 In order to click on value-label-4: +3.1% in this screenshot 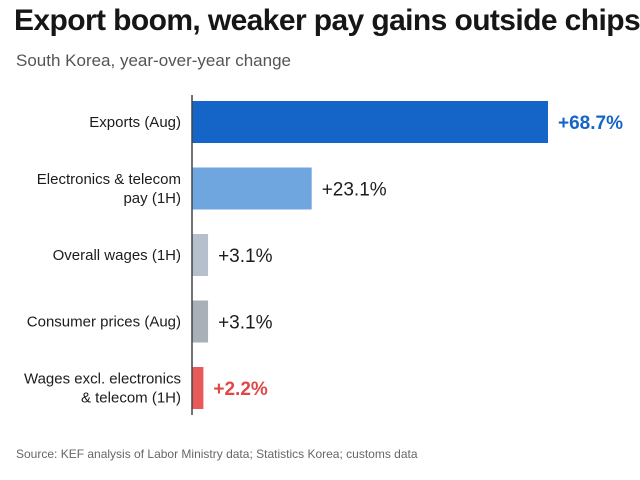, I will do `click(245, 323)`.